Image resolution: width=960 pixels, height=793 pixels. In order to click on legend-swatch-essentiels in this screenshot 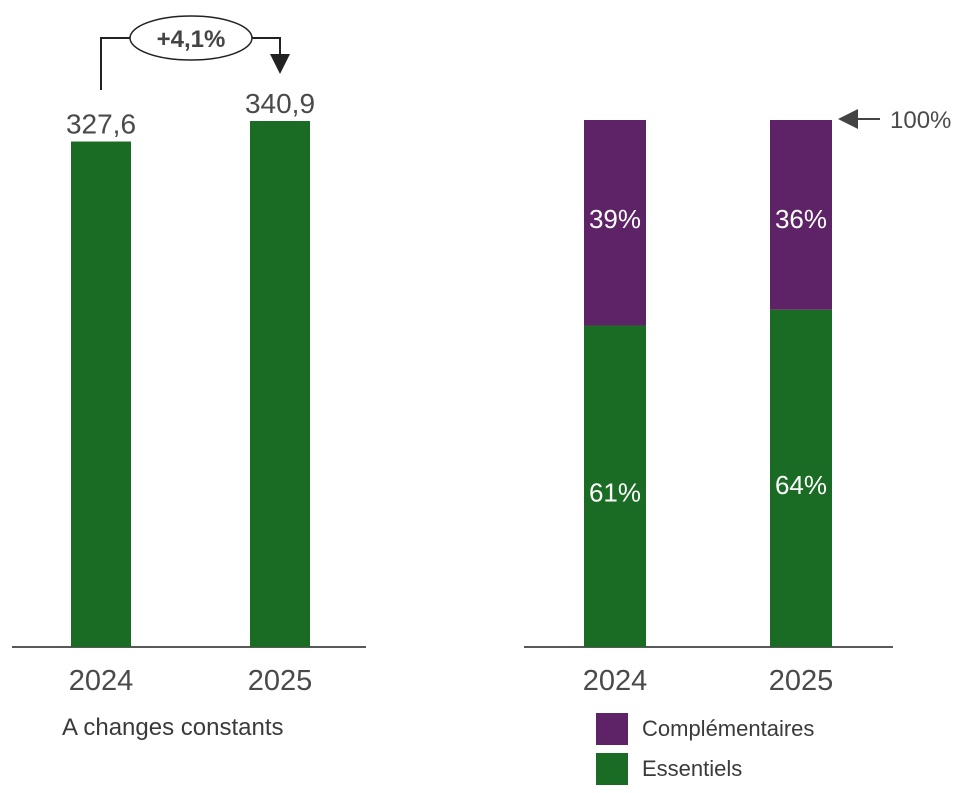, I will do `click(612, 769)`.